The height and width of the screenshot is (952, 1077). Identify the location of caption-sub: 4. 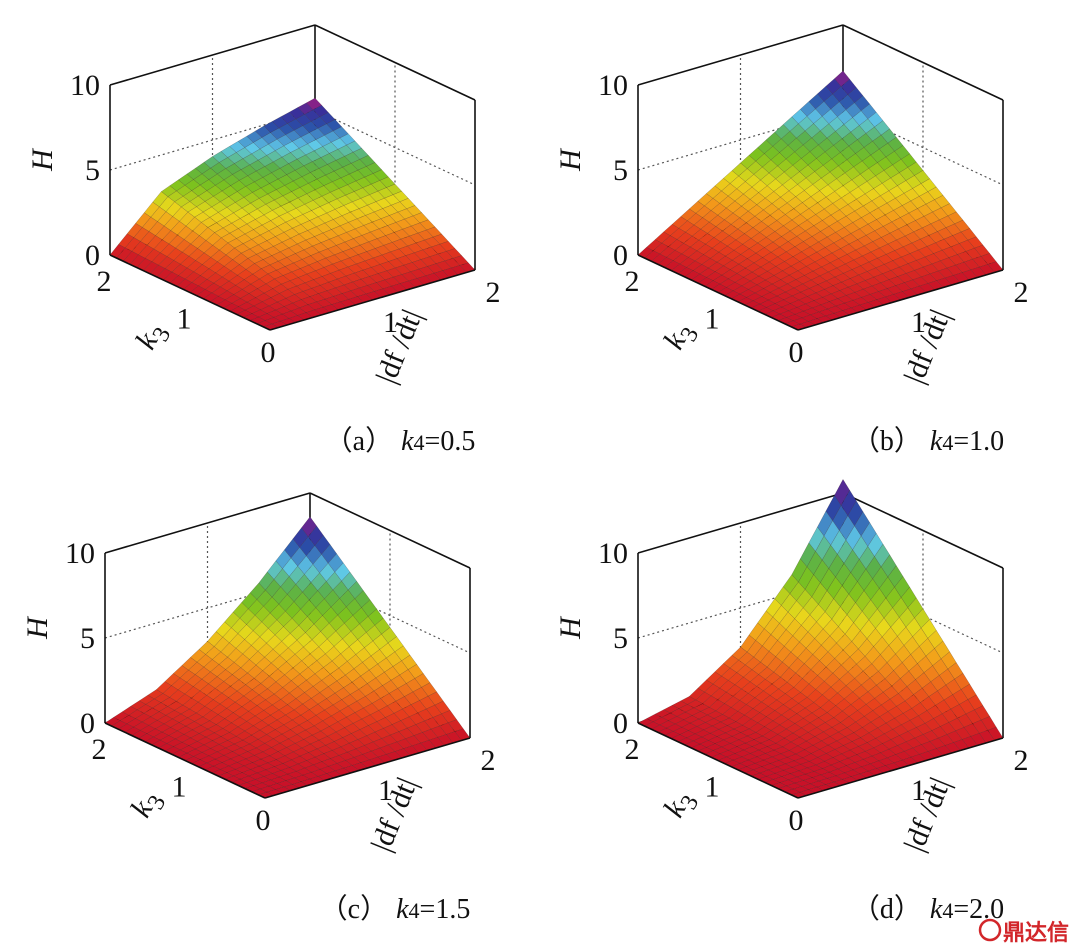
(947, 910).